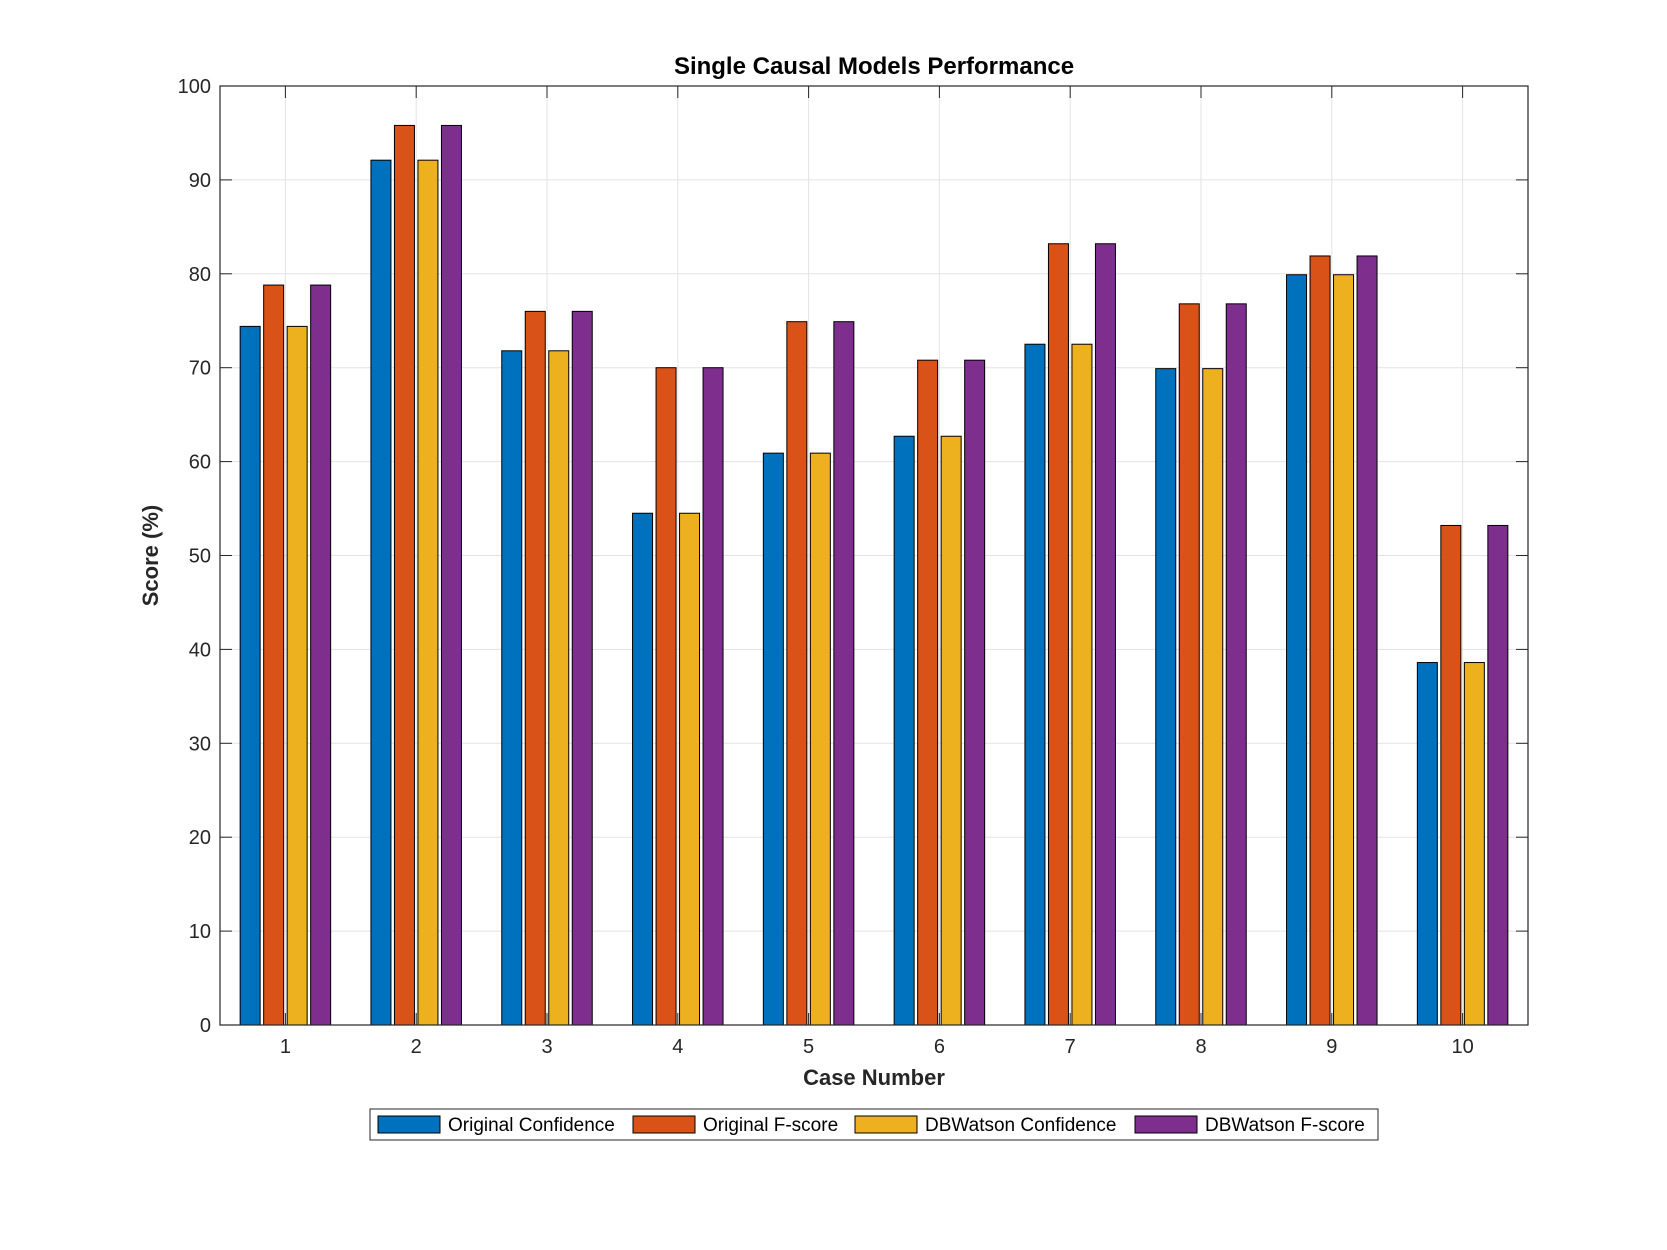  I want to click on y-tick-label: 30, so click(200, 744).